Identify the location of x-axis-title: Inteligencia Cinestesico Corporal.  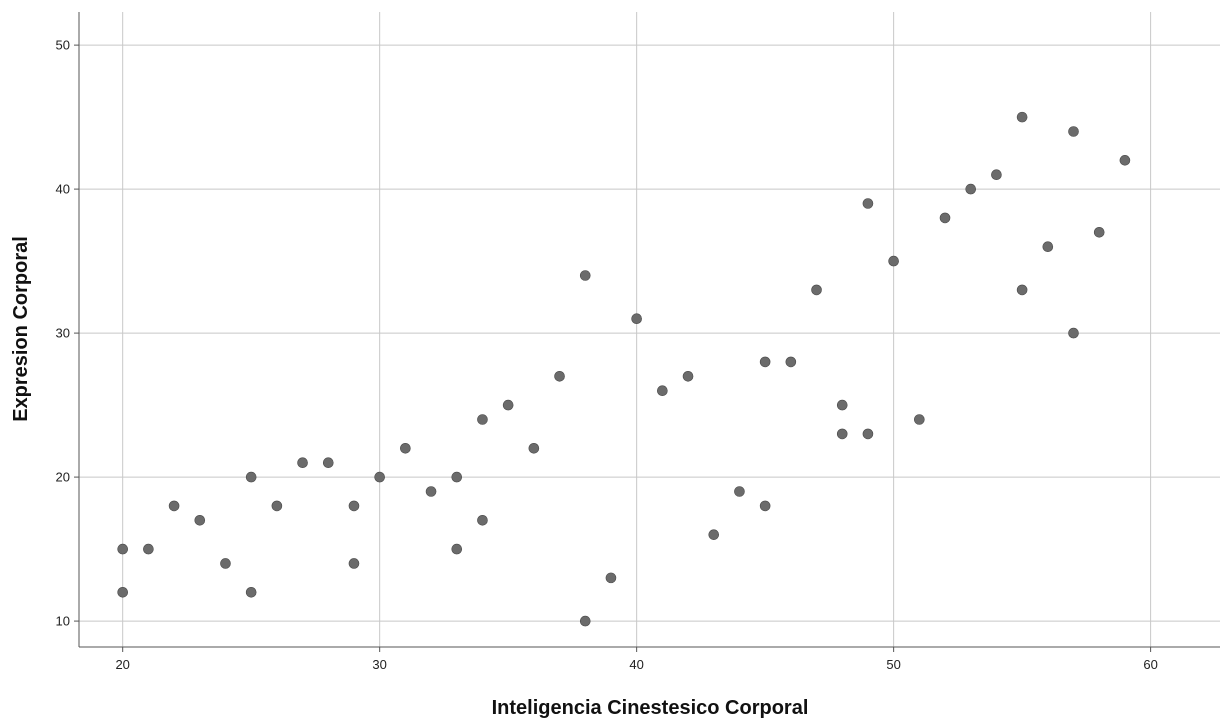
(650, 708).